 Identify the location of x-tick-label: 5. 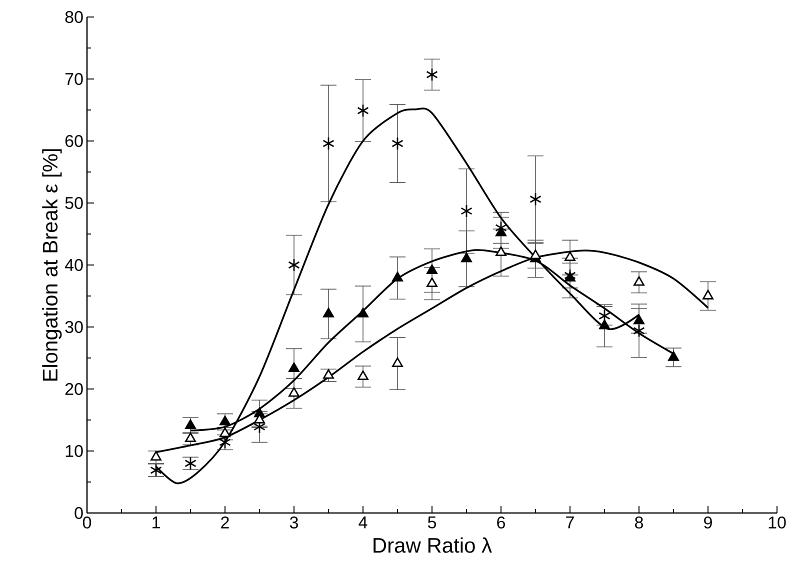
(432, 522).